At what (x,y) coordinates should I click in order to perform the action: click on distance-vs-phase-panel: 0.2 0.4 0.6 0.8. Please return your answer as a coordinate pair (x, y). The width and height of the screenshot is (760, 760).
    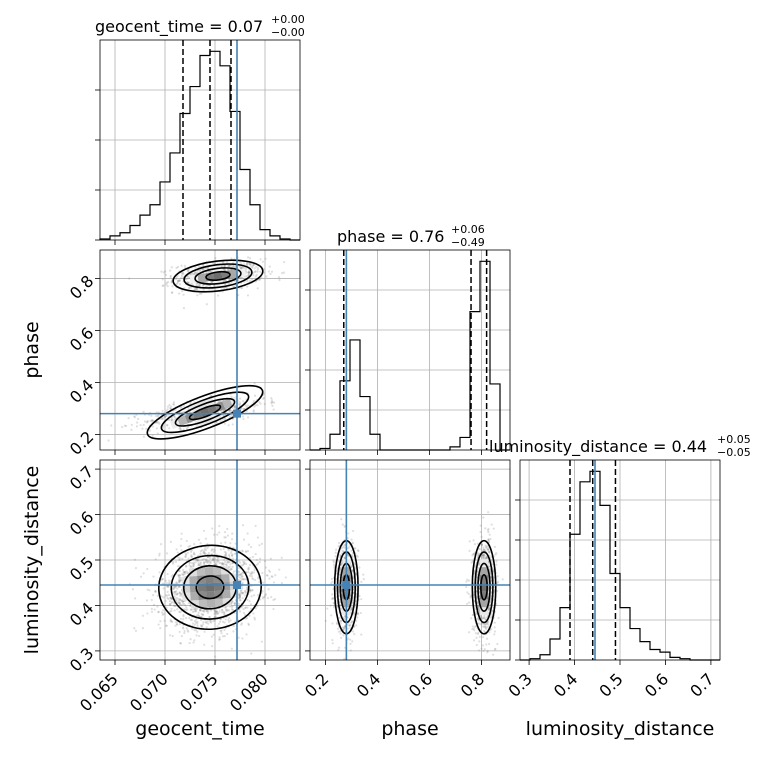
    Looking at the image, I should click on (406, 580).